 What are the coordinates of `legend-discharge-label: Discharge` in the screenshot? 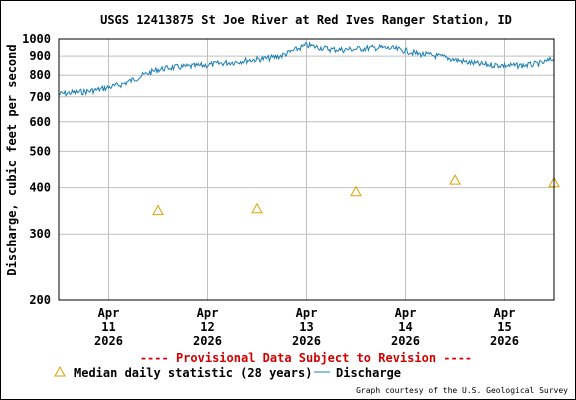 It's located at (368, 373).